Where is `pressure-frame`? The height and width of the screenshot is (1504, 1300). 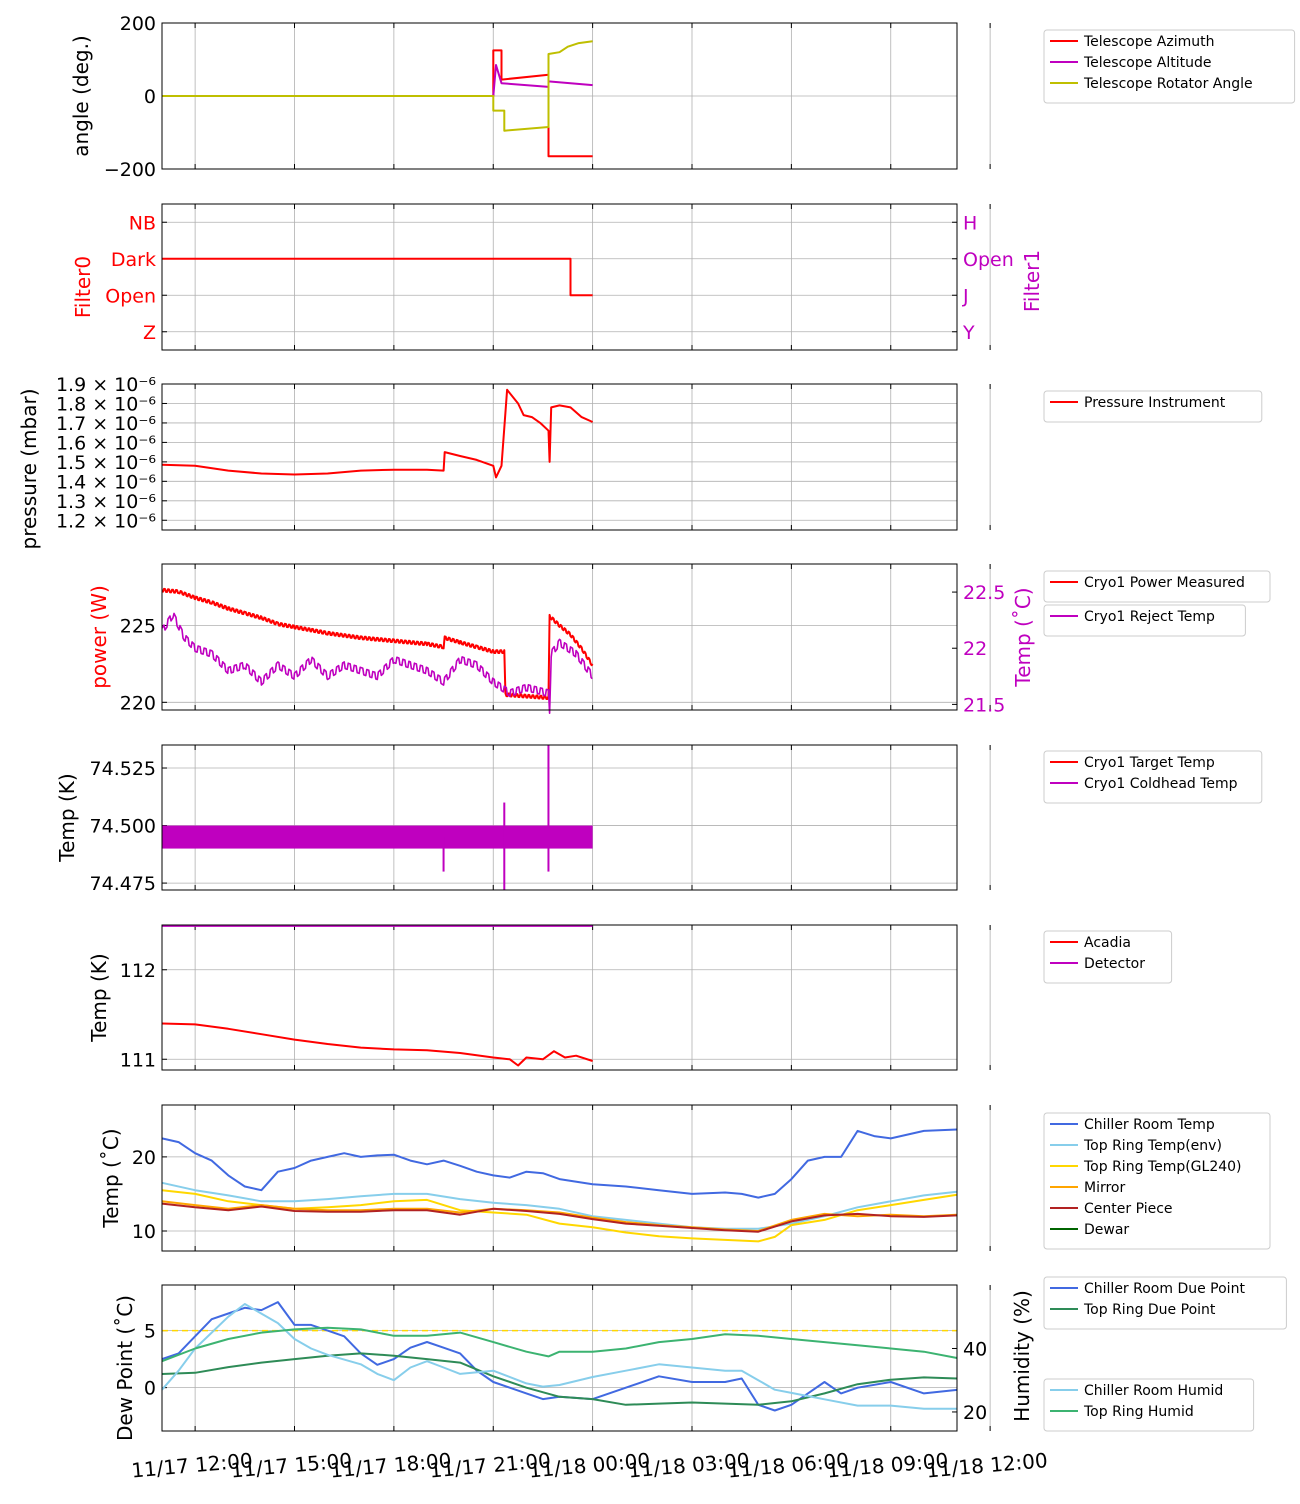 pressure-frame is located at coordinates (559, 457).